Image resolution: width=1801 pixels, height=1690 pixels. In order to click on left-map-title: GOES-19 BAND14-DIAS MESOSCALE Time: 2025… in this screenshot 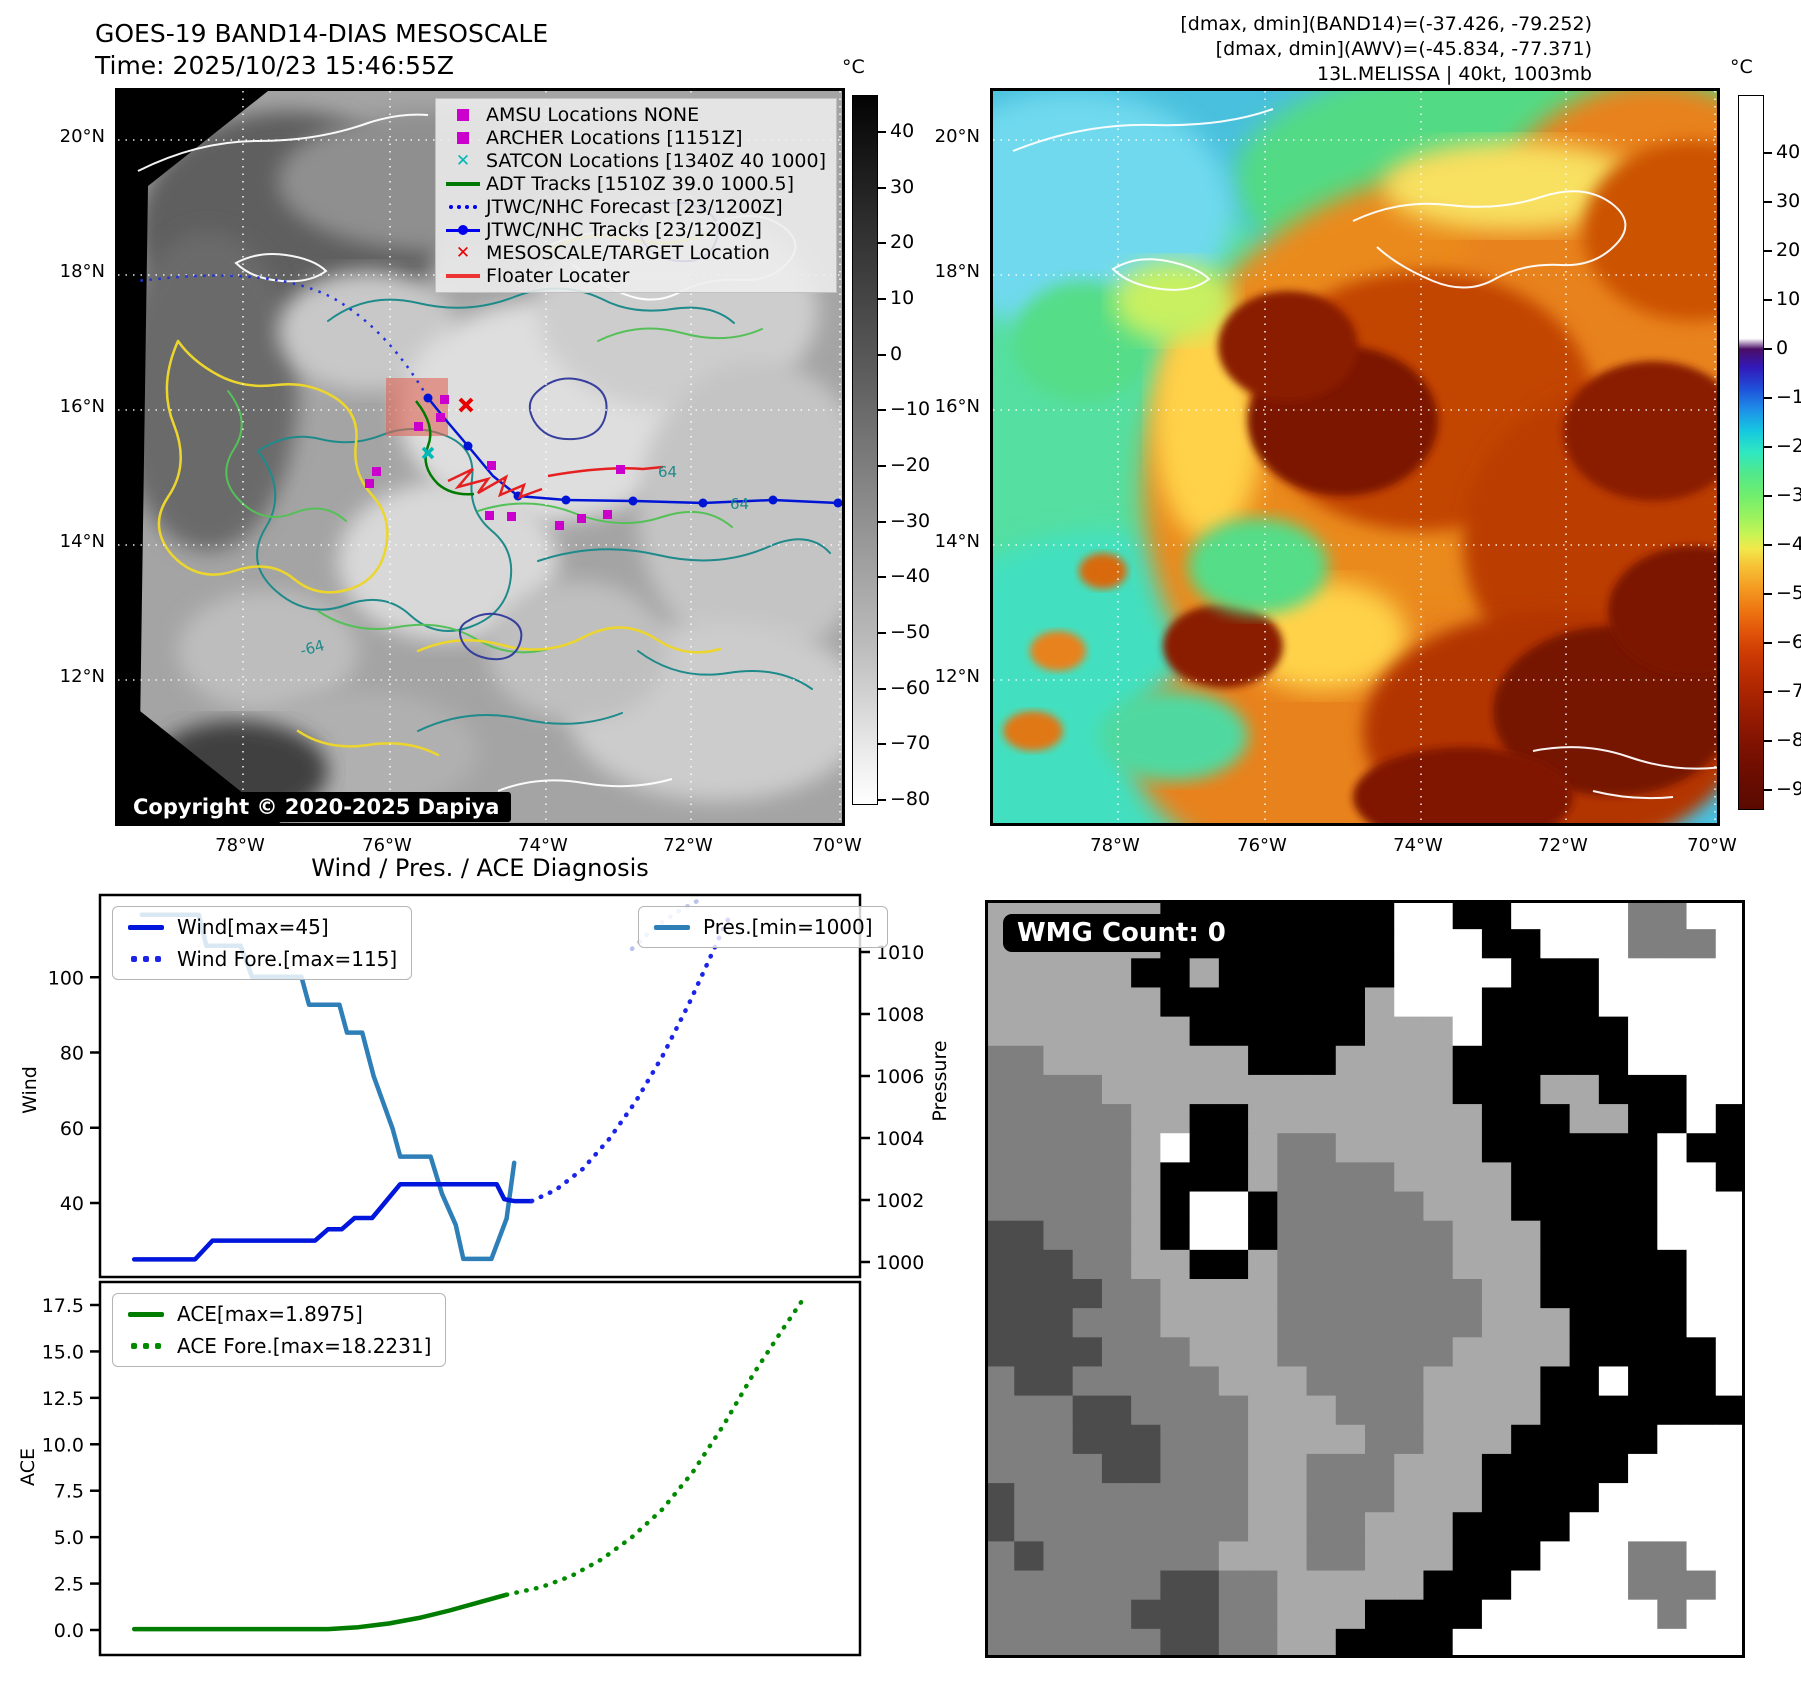, I will do `click(321, 50)`.